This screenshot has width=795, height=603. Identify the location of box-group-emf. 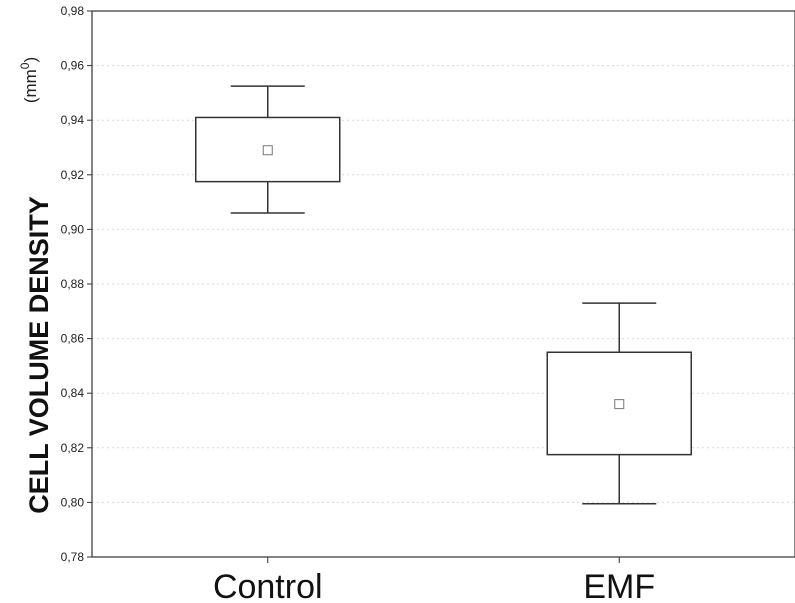
(619, 403).